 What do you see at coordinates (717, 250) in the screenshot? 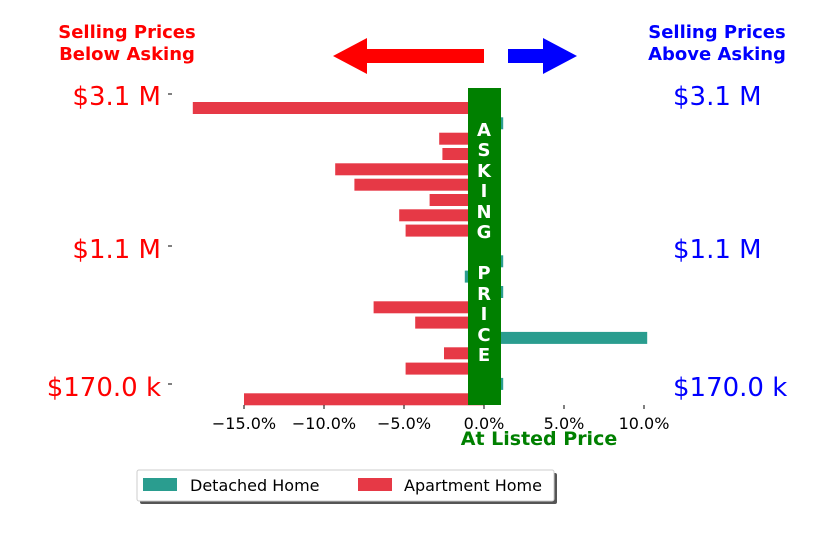
I see `price-label-right-mid: $1.1 M` at bounding box center [717, 250].